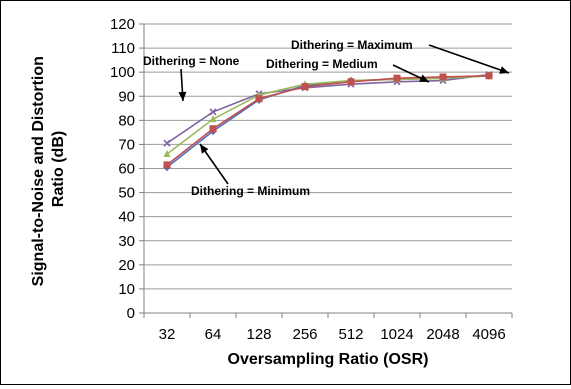 The image size is (571, 389). What do you see at coordinates (122, 24) in the screenshot?
I see `y-tick-label: 120` at bounding box center [122, 24].